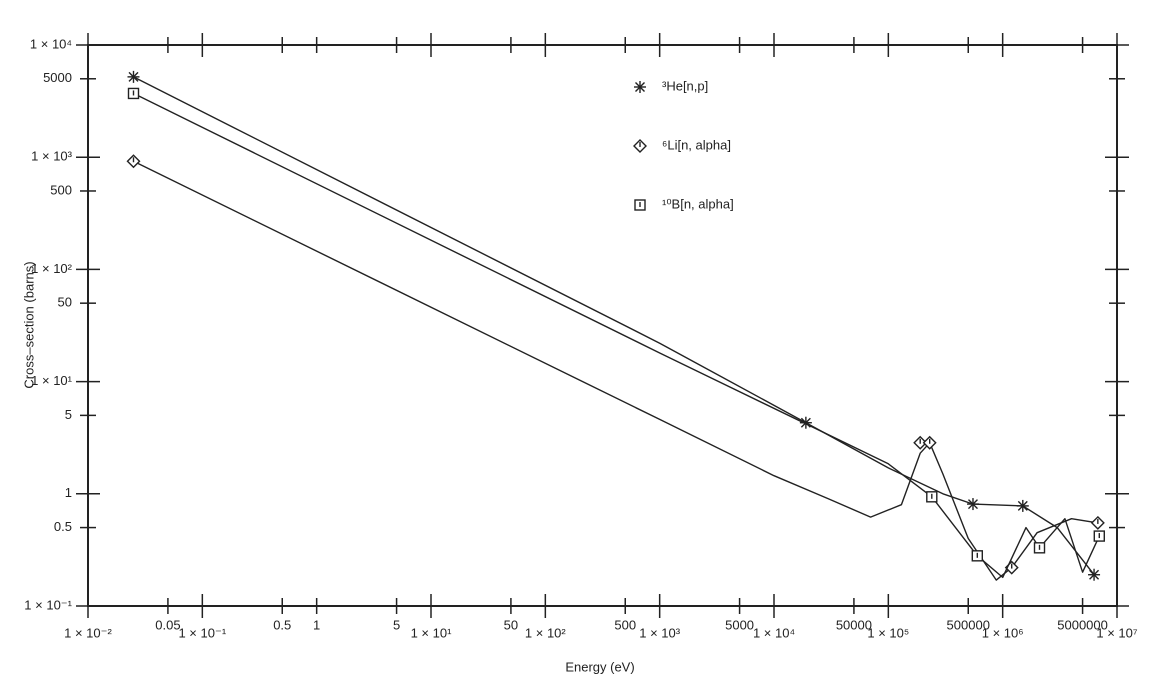 This screenshot has height=694, width=1169. What do you see at coordinates (396, 624) in the screenshot?
I see `x-tick-label: 5` at bounding box center [396, 624].